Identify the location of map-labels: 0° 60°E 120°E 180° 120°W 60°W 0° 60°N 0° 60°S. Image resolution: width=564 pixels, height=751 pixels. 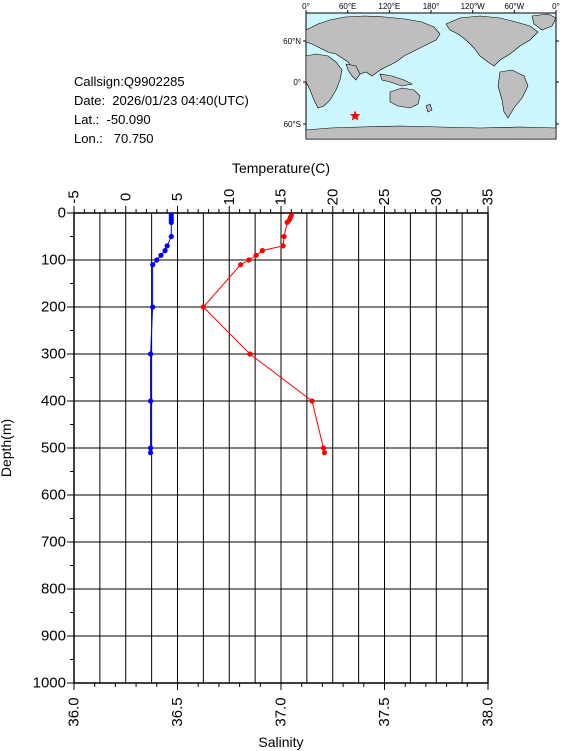
(421, 65).